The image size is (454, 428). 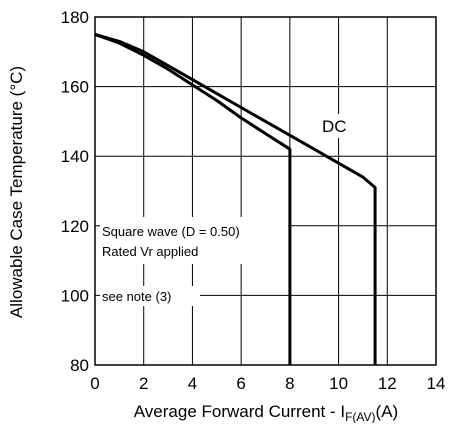 I want to click on x-tick-label-4: 4, so click(x=192, y=383).